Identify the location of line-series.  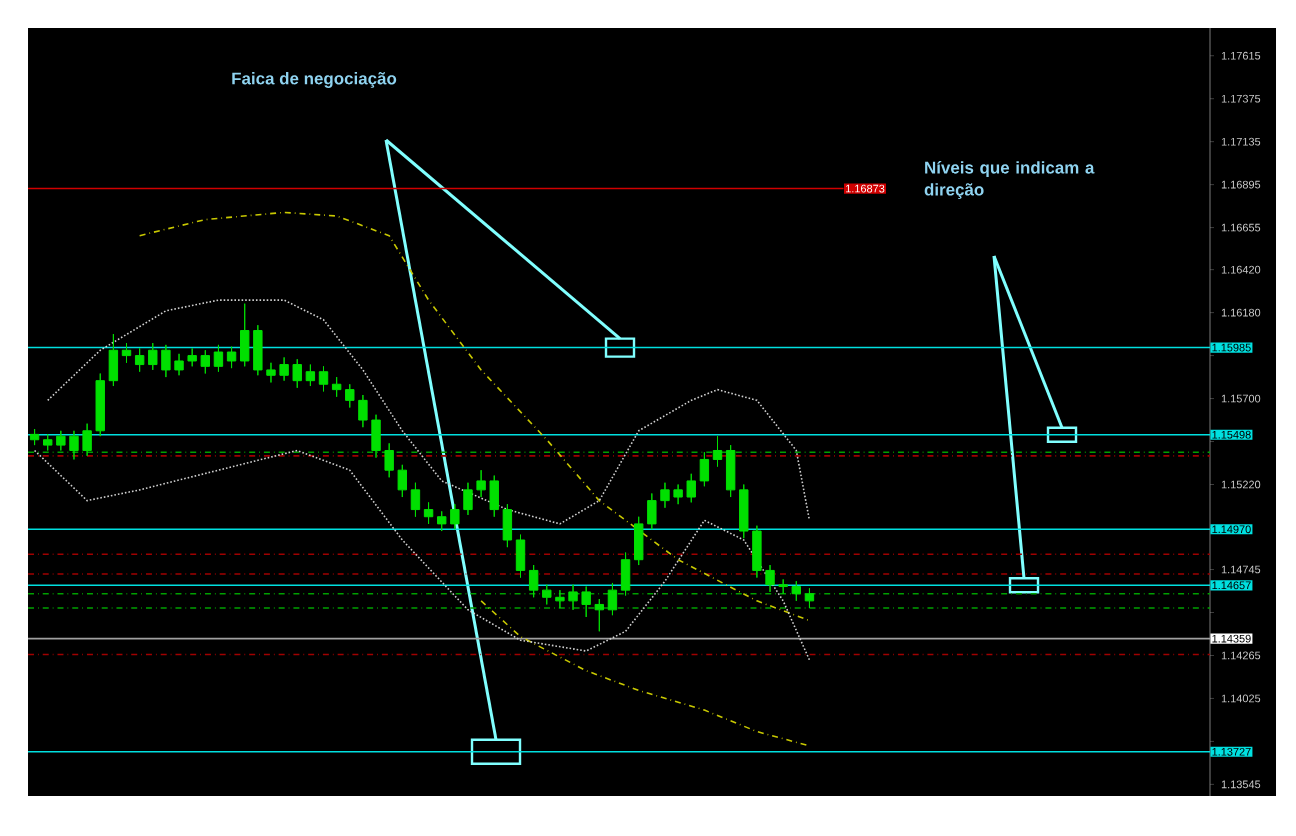
(645, 673).